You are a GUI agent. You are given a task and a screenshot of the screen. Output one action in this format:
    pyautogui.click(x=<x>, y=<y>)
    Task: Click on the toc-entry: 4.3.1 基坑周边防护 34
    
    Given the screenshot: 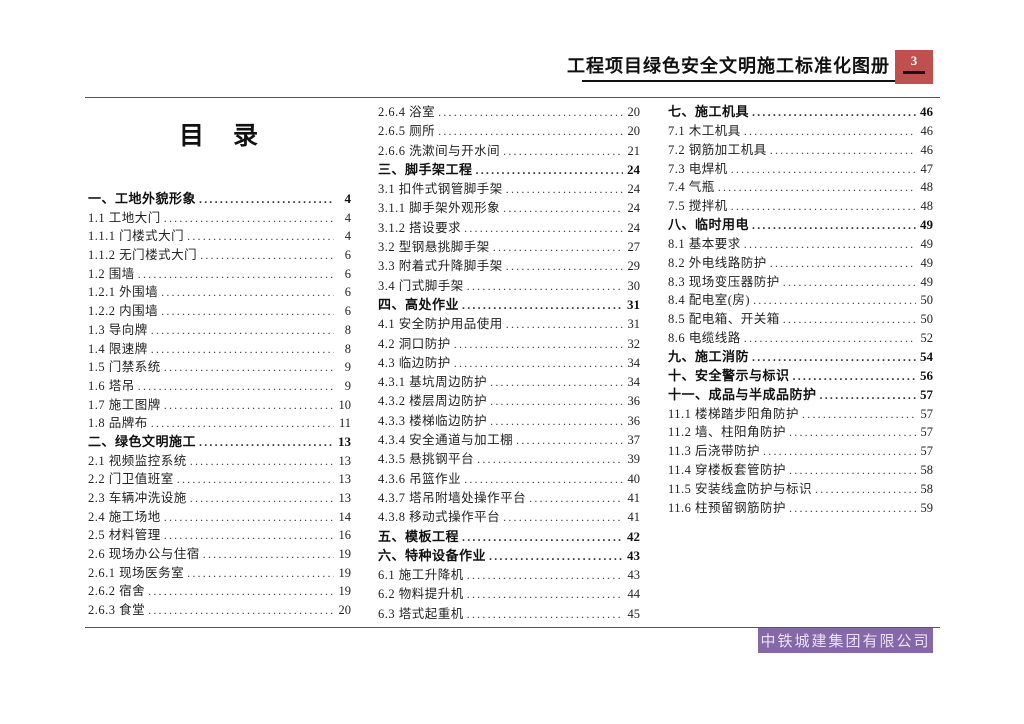 What is the action you would take?
    pyautogui.click(x=509, y=380)
    